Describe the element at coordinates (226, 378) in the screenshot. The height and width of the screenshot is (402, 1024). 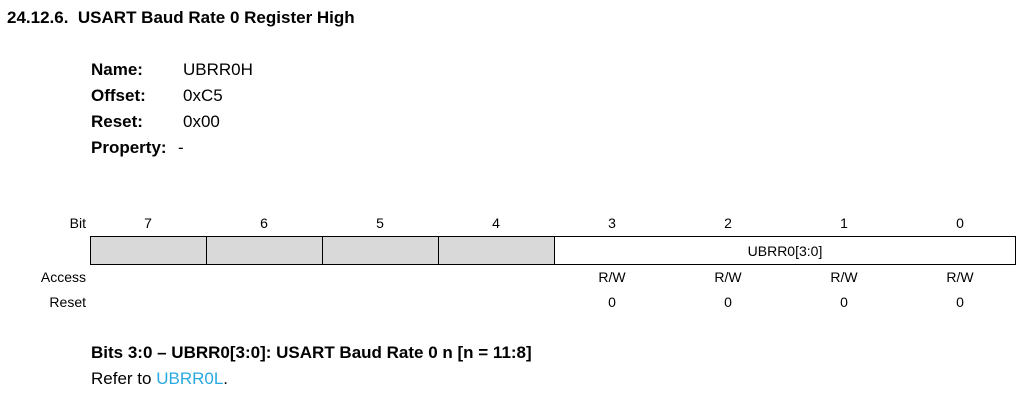
I see `refer-suffix: .` at that location.